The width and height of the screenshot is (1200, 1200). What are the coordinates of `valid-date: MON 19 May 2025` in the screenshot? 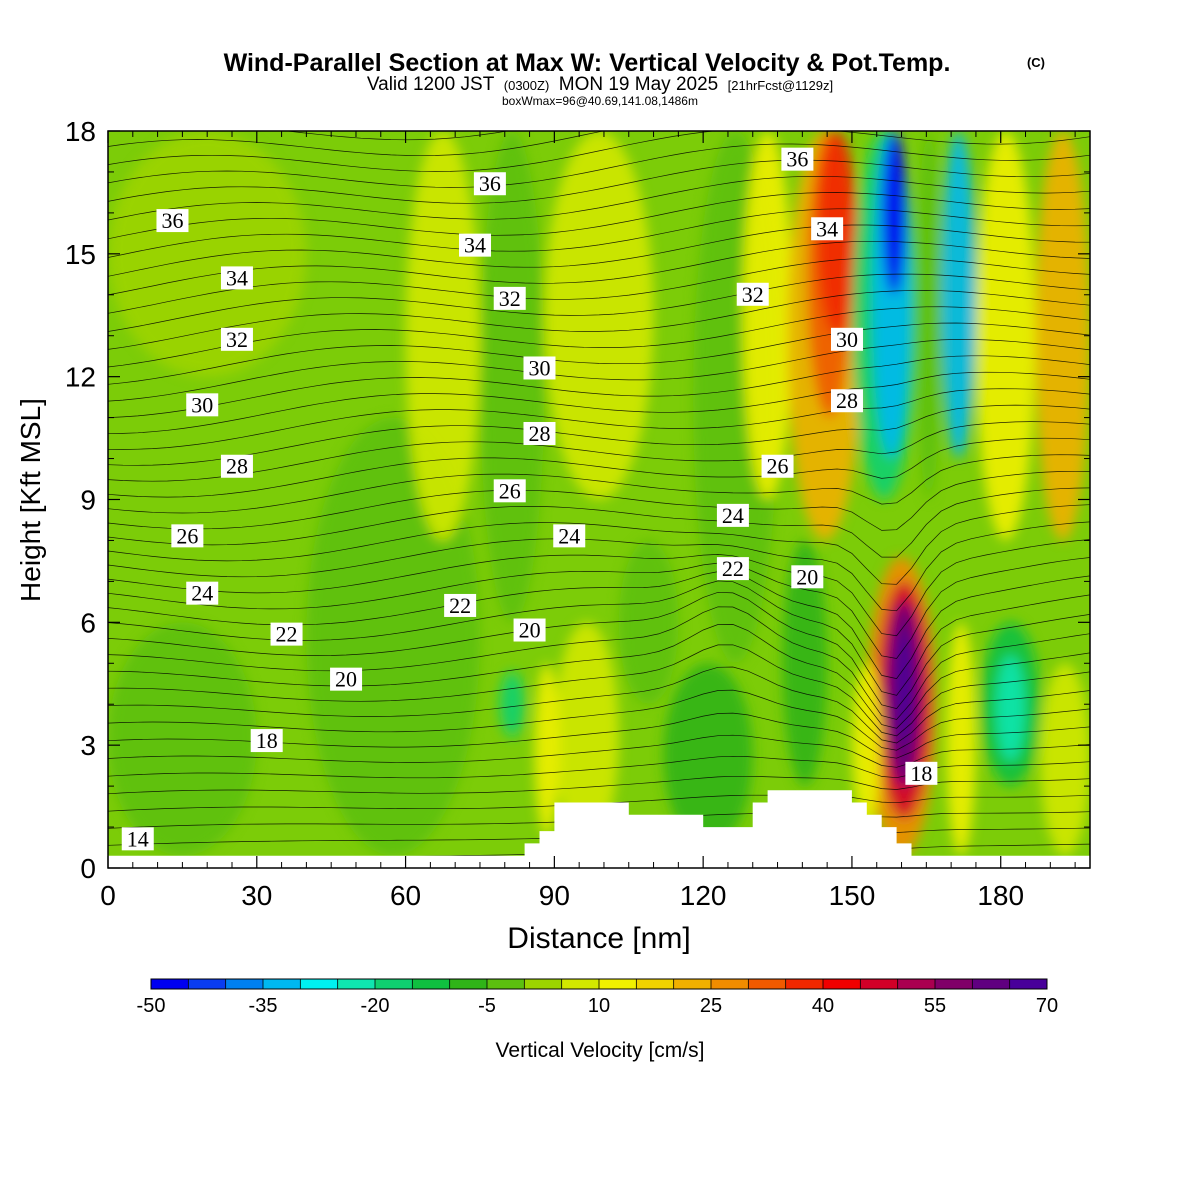 It's located at (638, 84).